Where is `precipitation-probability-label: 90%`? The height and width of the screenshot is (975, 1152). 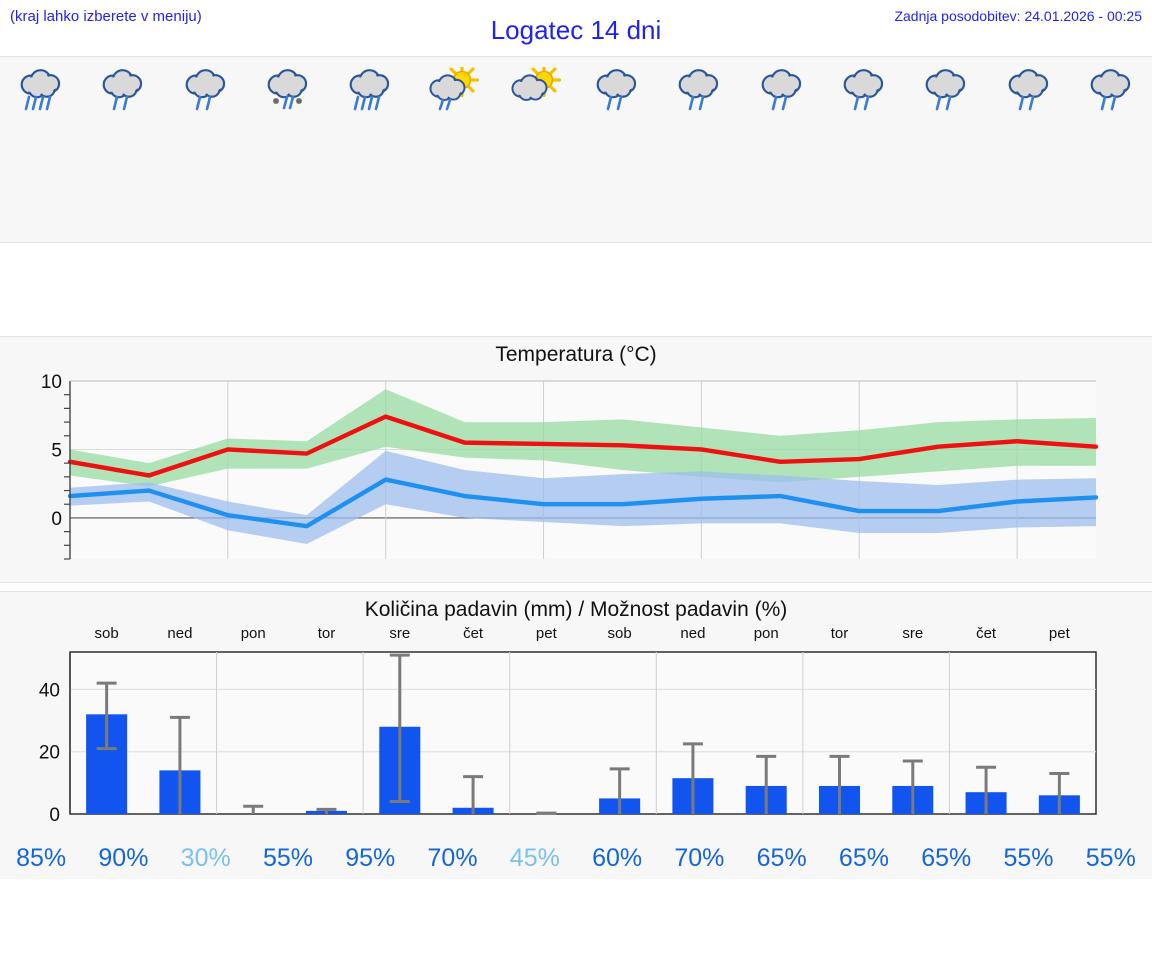 precipitation-probability-label: 90% is located at coordinates (123, 858).